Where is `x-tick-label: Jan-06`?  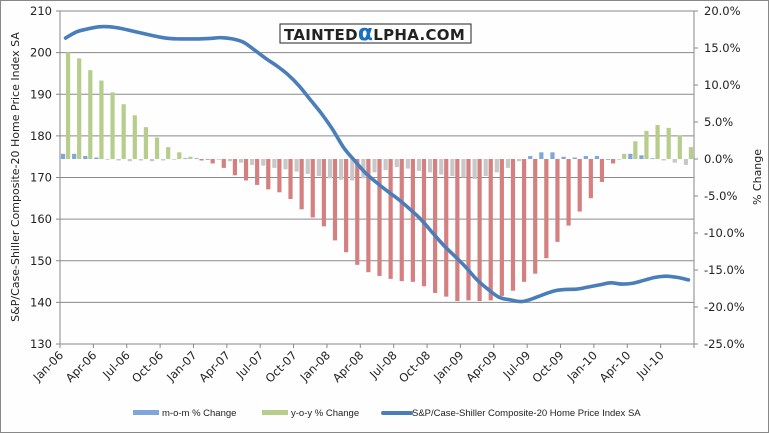
x-tick-label: Jan-06 is located at coordinates (48, 366).